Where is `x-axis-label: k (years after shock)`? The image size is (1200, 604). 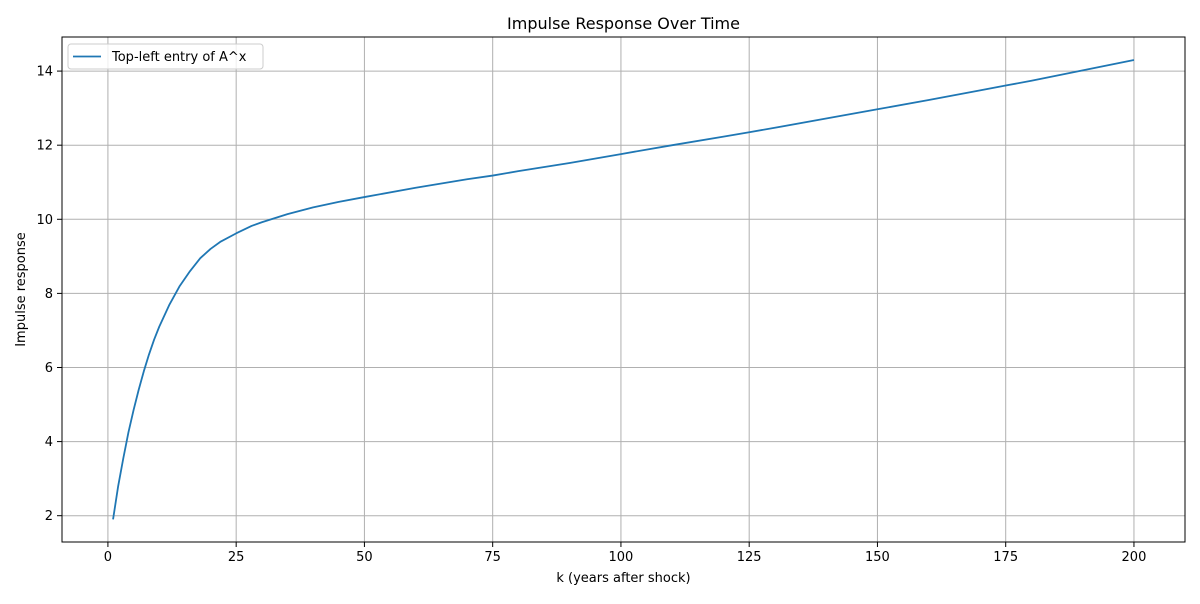
x-axis-label: k (years after shock) is located at coordinates (623, 578).